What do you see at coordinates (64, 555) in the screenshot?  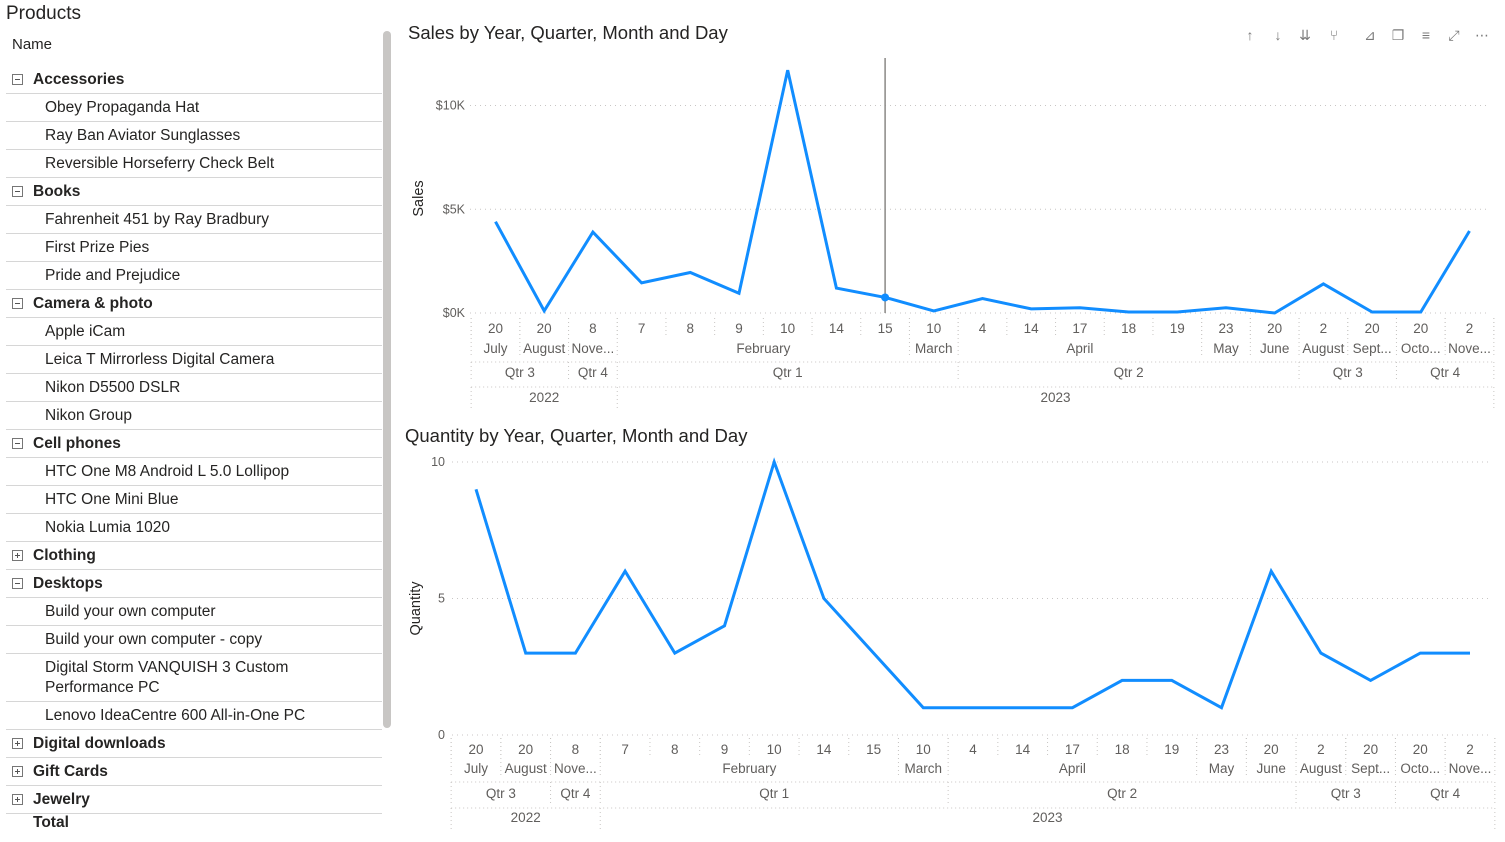 I see `category-label: Clothing` at bounding box center [64, 555].